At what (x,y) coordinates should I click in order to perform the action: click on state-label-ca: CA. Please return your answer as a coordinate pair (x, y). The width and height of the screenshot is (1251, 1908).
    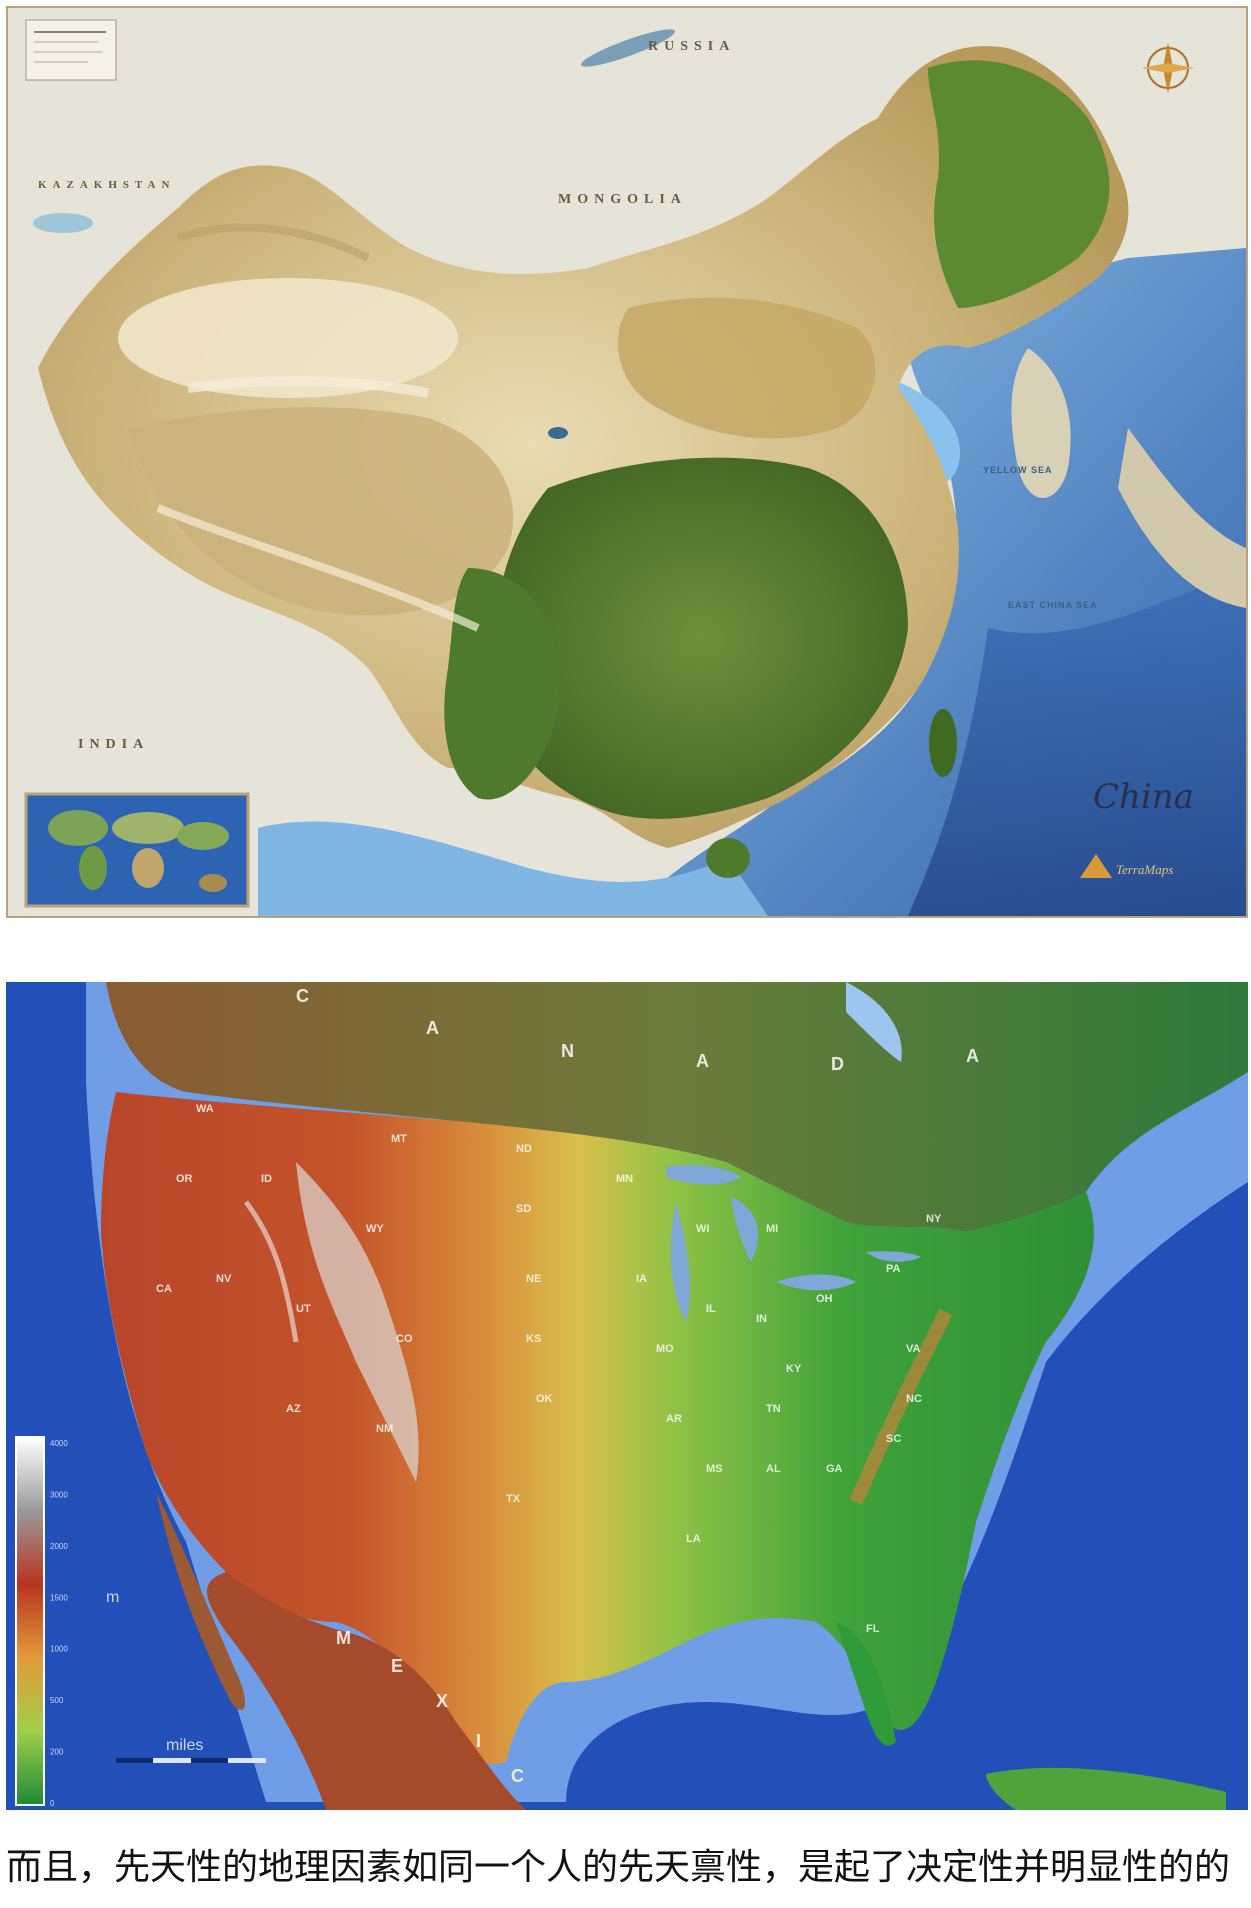
    Looking at the image, I should click on (164, 1289).